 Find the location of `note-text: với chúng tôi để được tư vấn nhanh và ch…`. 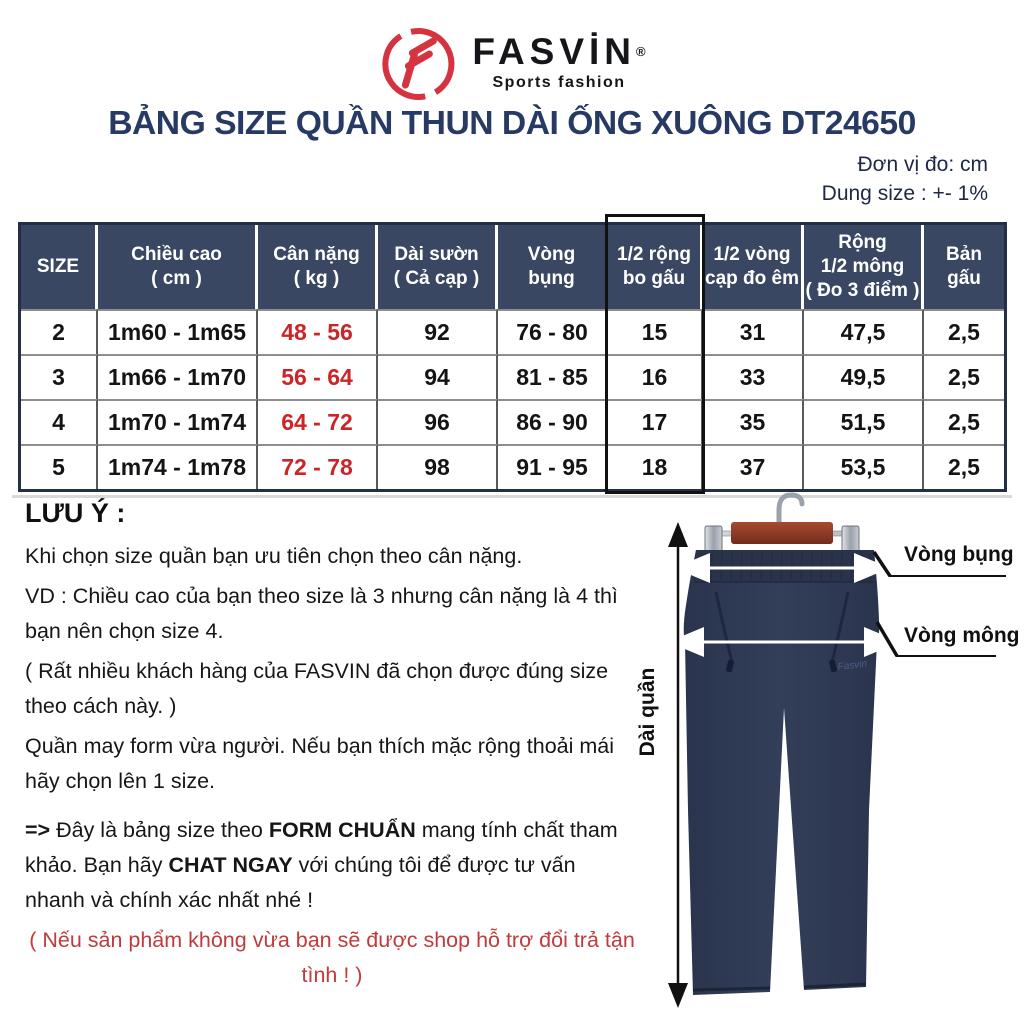

note-text: với chúng tôi để được tư vấn nhanh và ch… is located at coordinates (300, 882).